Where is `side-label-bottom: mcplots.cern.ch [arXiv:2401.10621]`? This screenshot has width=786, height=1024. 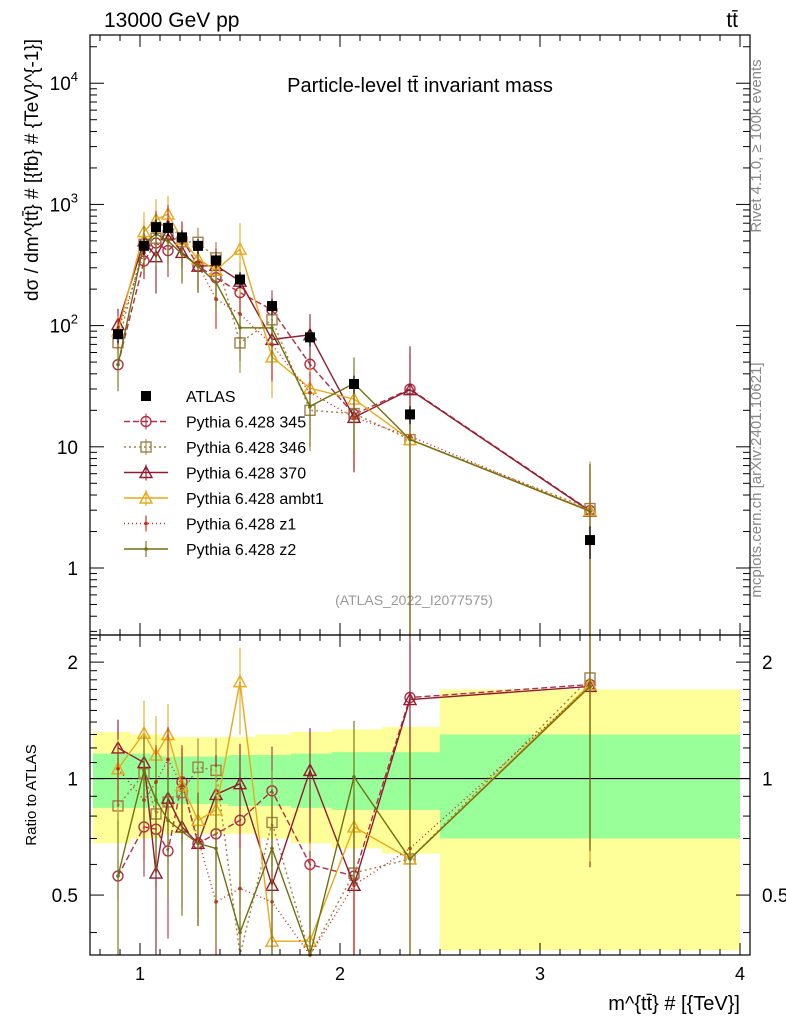
side-label-bottom: mcplots.cern.ch [arXiv:2401.10621] is located at coordinates (756, 479).